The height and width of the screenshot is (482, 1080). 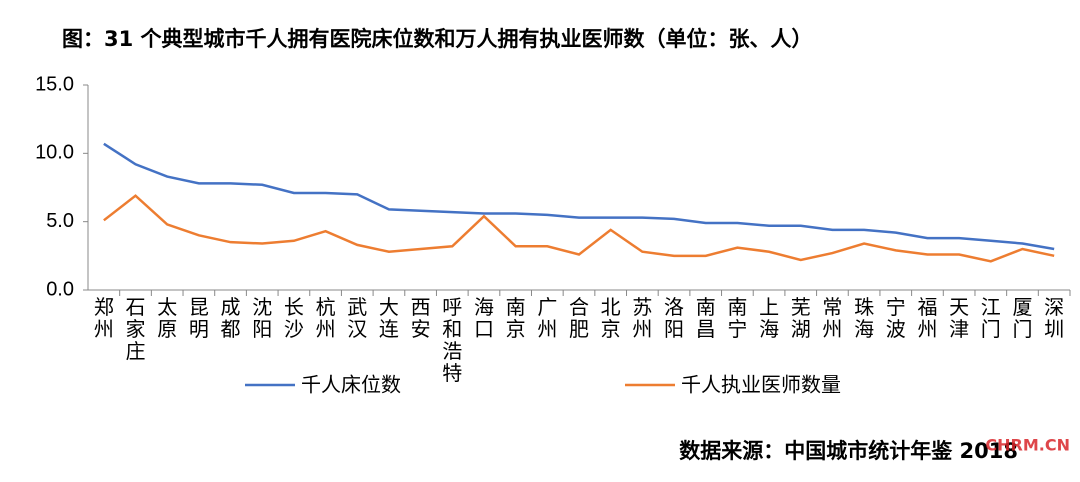 I want to click on x-tick-label: 厦门, so click(x=1022, y=318).